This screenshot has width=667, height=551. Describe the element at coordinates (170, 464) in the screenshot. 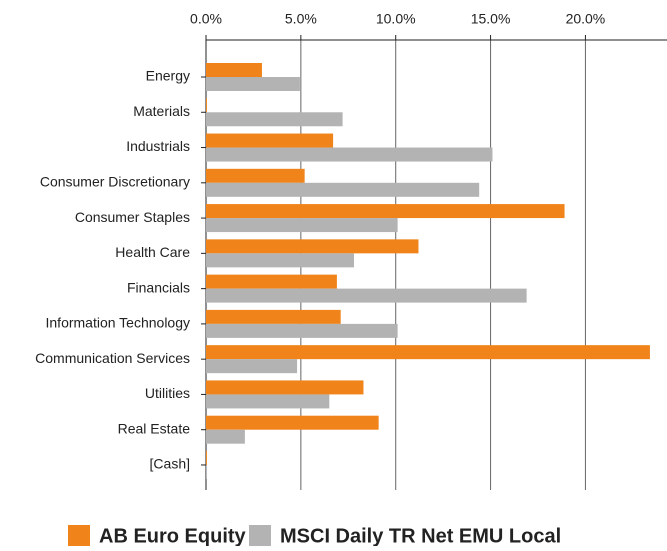

I see `y-tick-label: [Cash]` at that location.